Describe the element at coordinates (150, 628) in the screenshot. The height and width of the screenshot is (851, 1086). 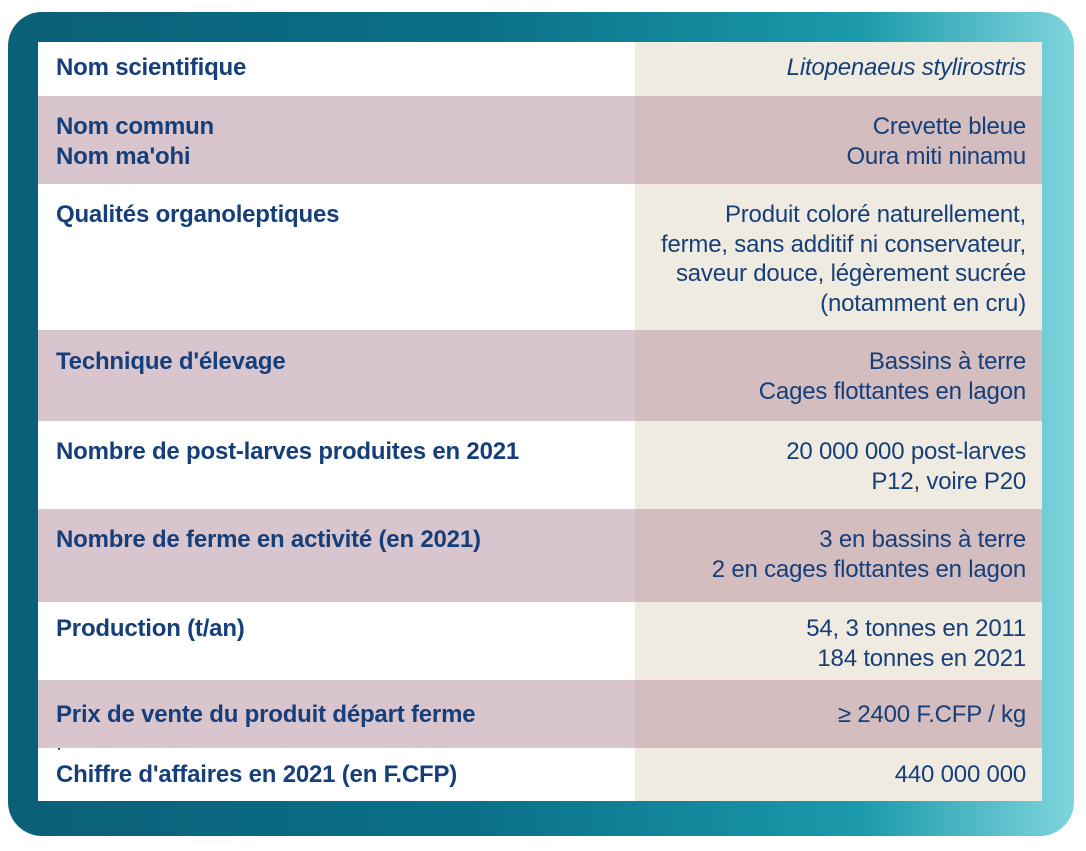
I see `label-line: Production (t/an)` at that location.